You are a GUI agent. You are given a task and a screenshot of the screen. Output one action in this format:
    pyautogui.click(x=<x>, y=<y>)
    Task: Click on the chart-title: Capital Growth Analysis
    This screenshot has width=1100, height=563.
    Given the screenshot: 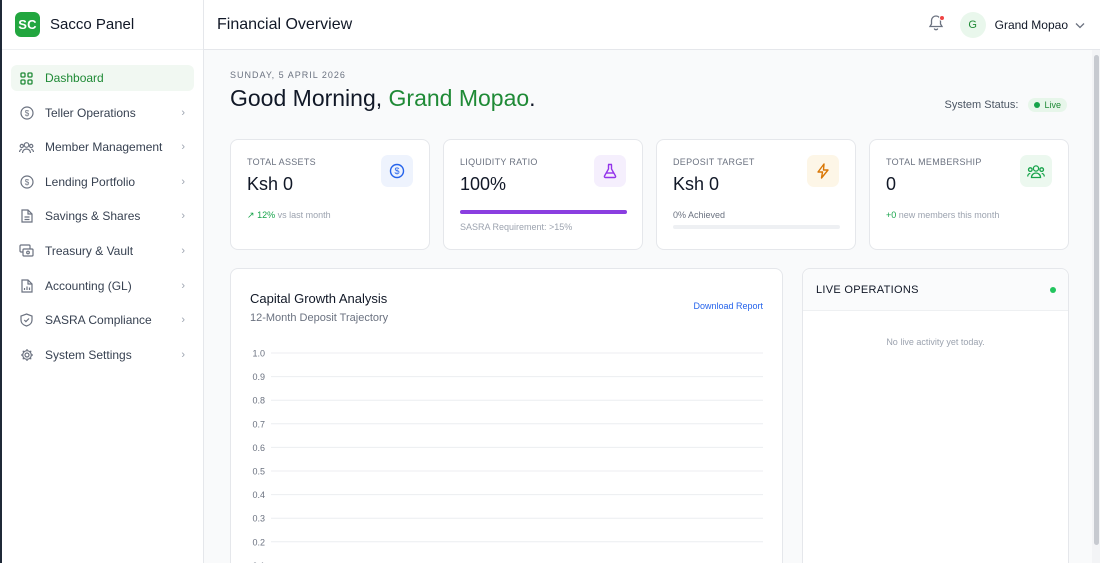 What is the action you would take?
    pyautogui.click(x=319, y=298)
    